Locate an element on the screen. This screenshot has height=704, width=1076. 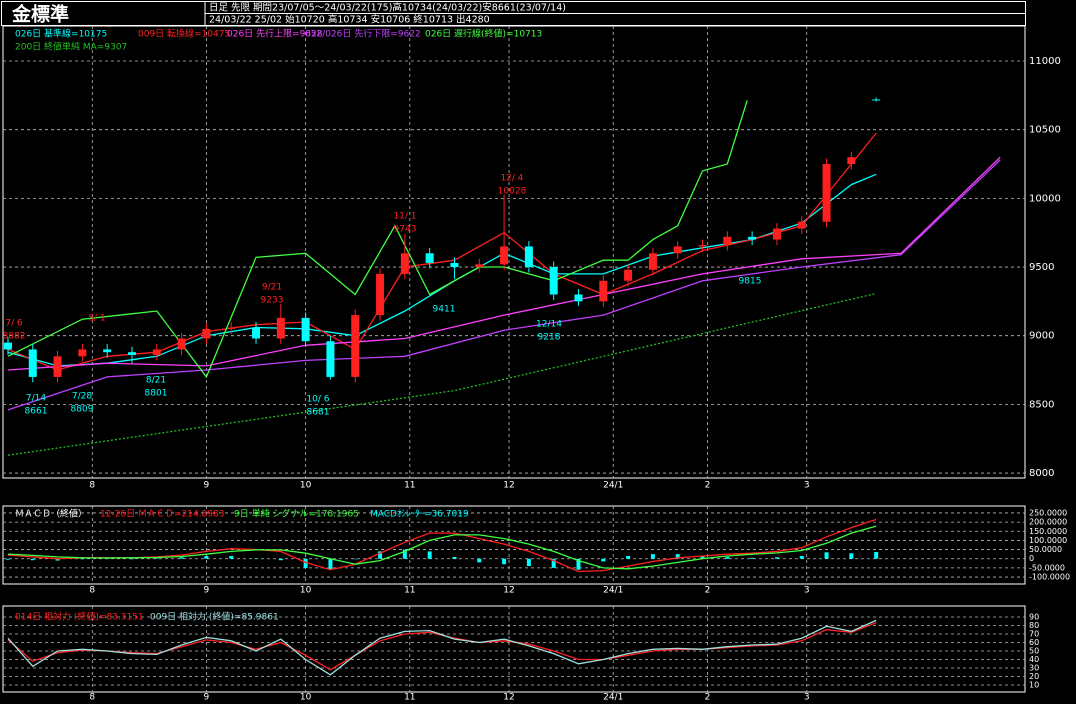
panel-frame is located at coordinates (514, 545).